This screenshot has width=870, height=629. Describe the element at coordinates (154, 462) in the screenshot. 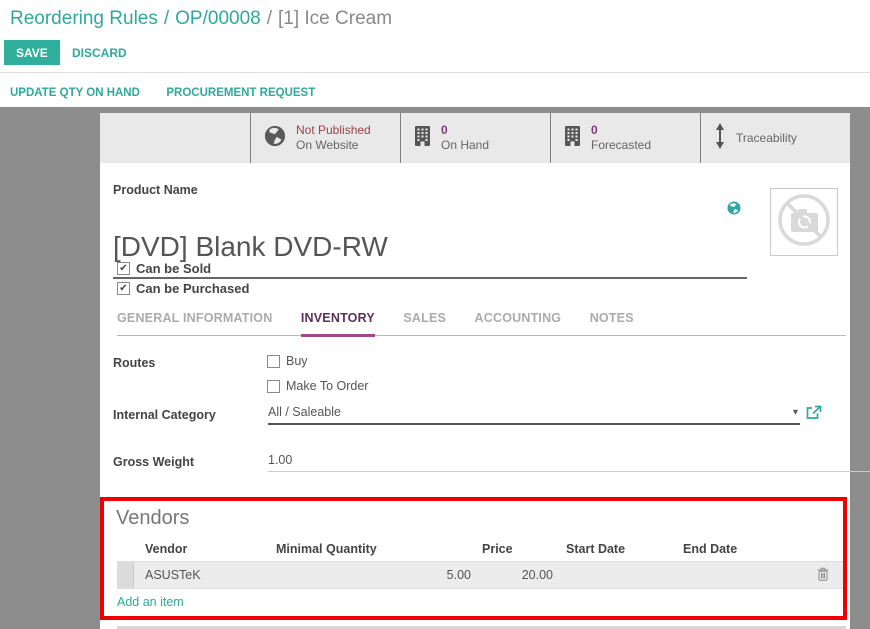

I see `gross-weight-label: Gross Weight` at that location.